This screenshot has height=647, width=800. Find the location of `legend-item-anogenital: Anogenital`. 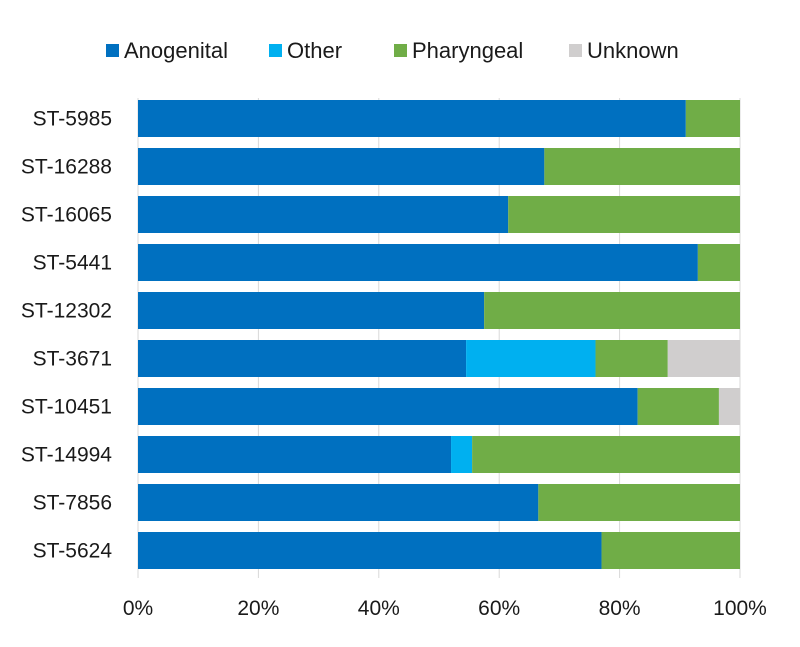

legend-item-anogenital: Anogenital is located at coordinates (167, 50).